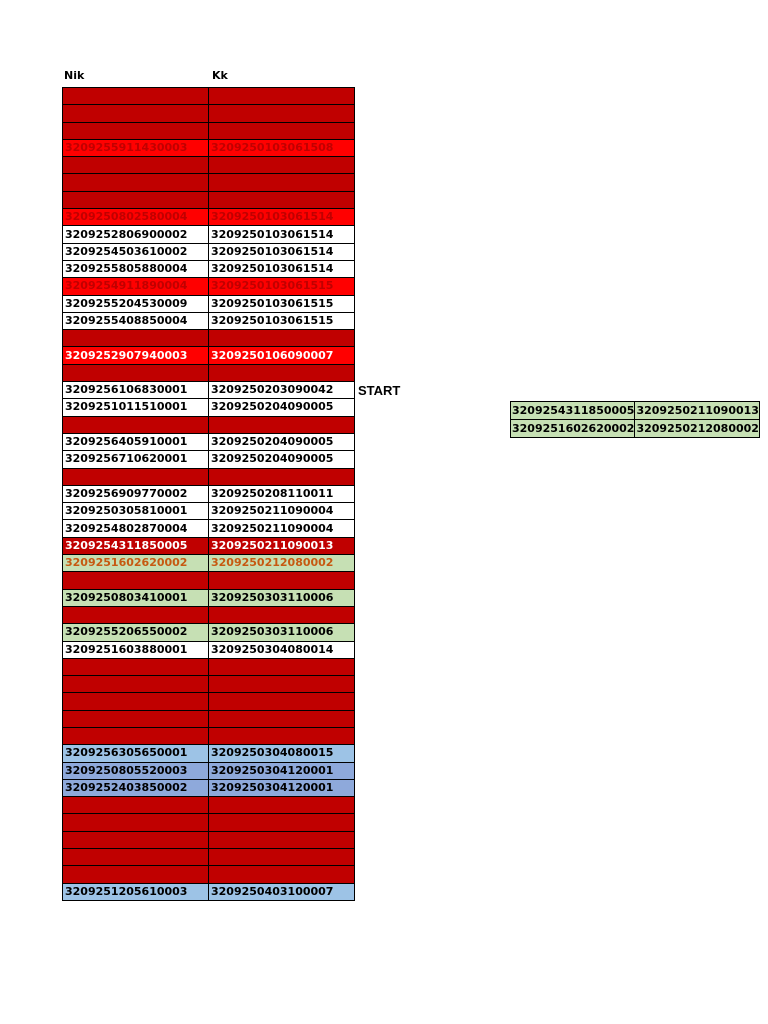  Describe the element at coordinates (135, 822) in the screenshot. I see `nik-cell: 3209256210820002` at that location.